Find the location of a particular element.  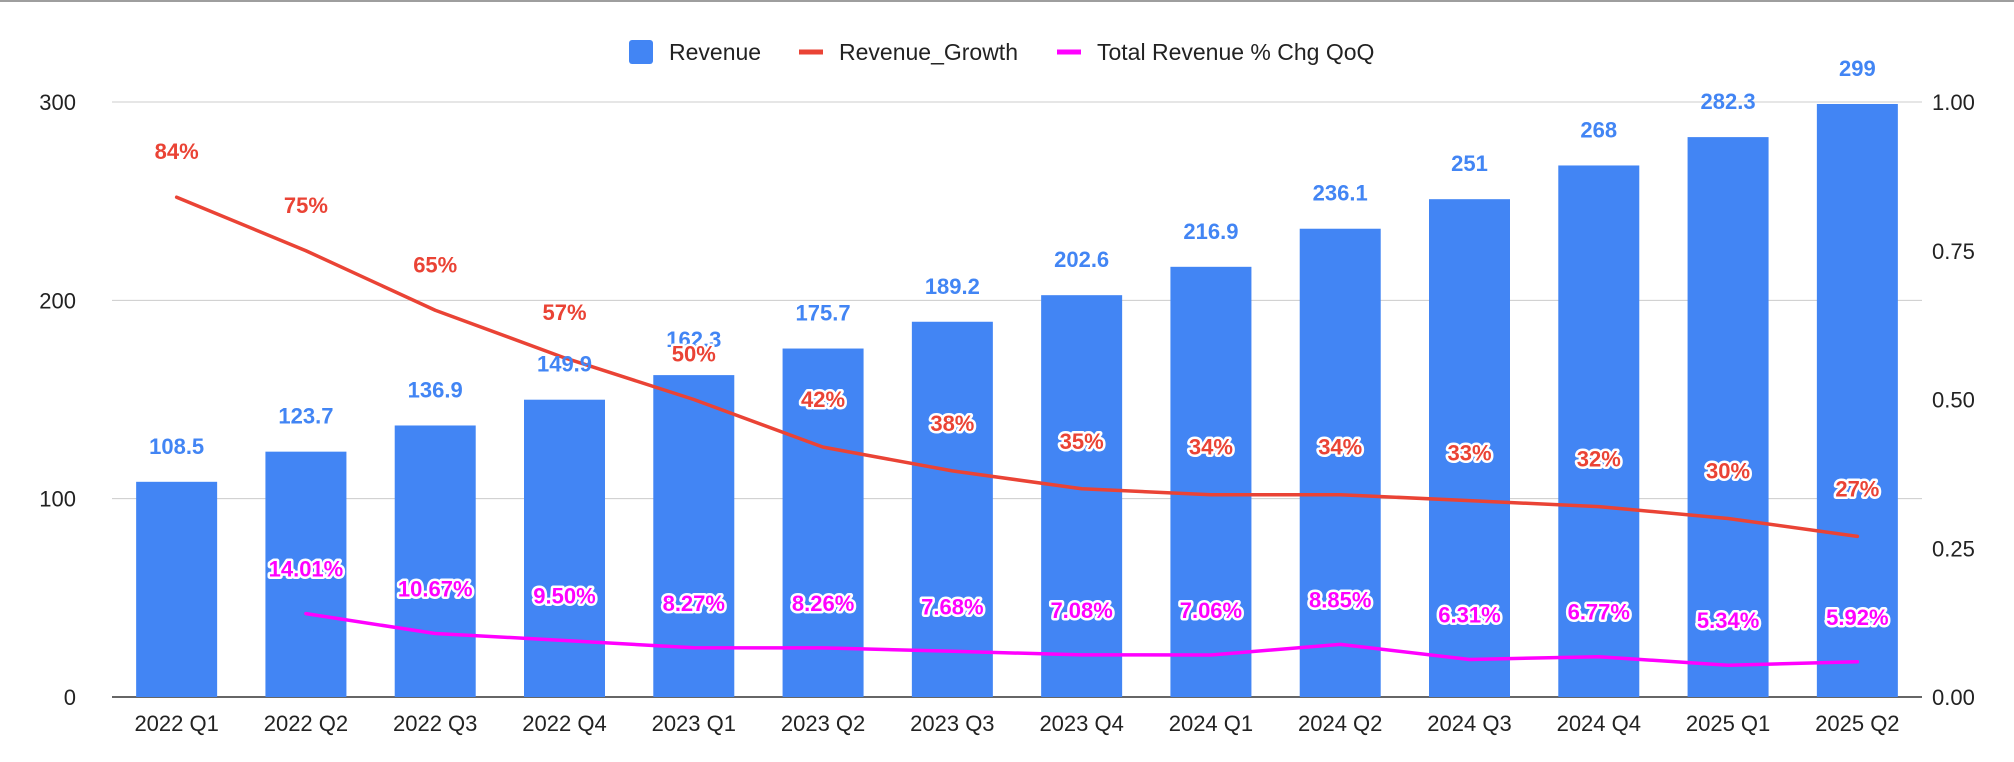

qoq-change-data-label: 9.50% is located at coordinates (564, 595).